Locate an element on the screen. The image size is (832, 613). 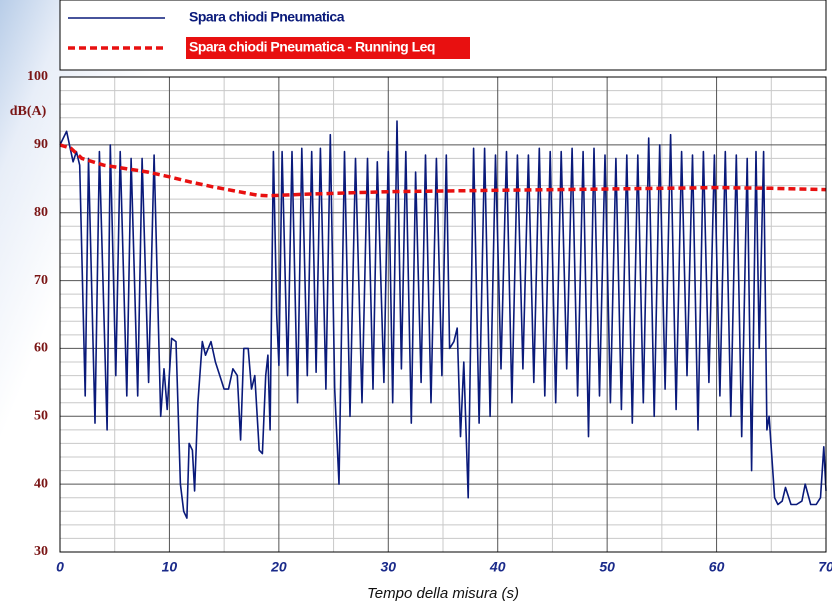
legend-label: Spara chiodi Pneumatica is located at coordinates (267, 17).